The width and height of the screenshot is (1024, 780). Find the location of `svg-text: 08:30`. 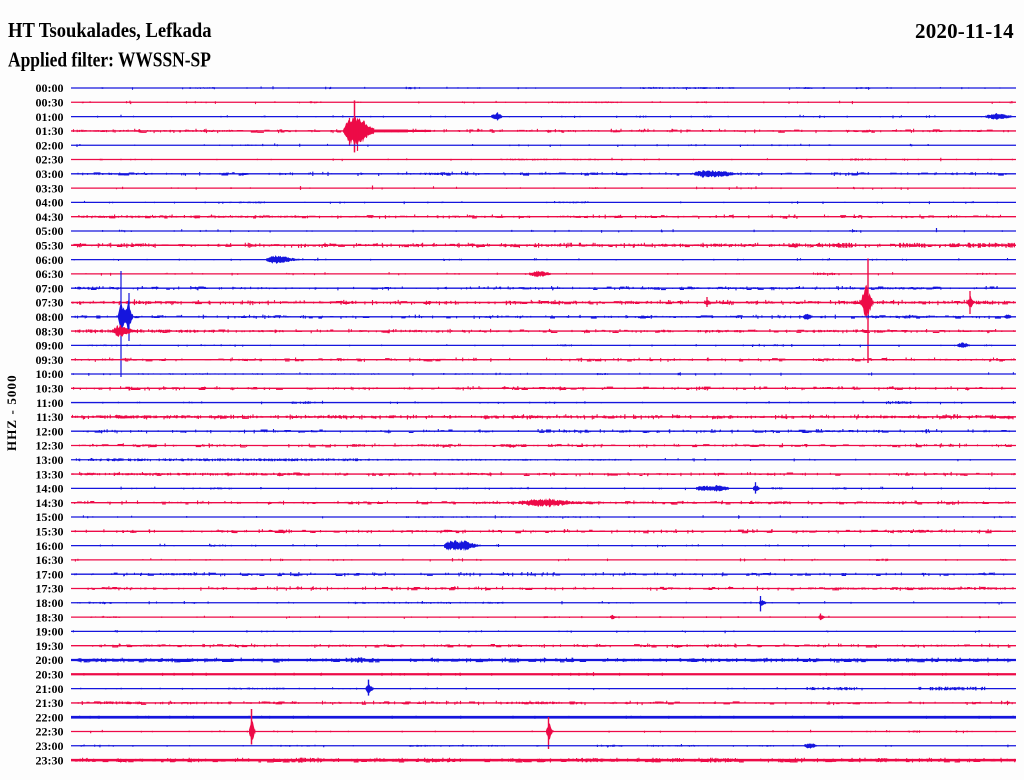

svg-text: 08:30 is located at coordinates (50, 331).